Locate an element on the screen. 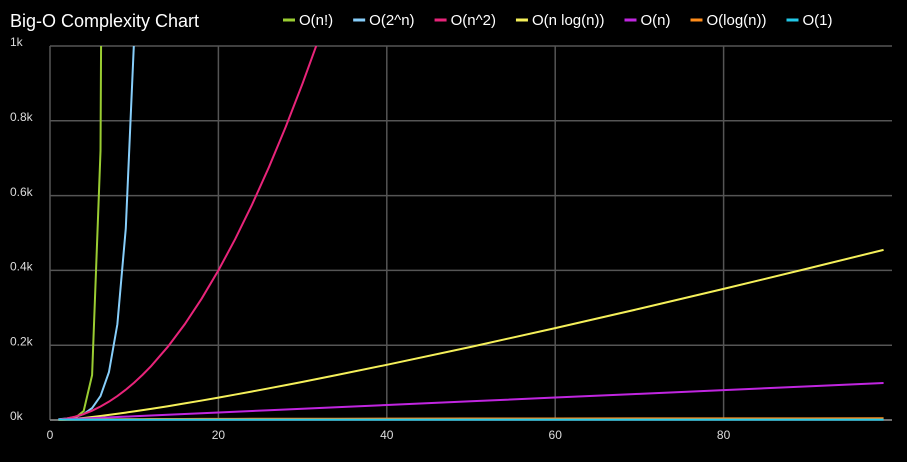  x-tick-label: 40 is located at coordinates (387, 435).